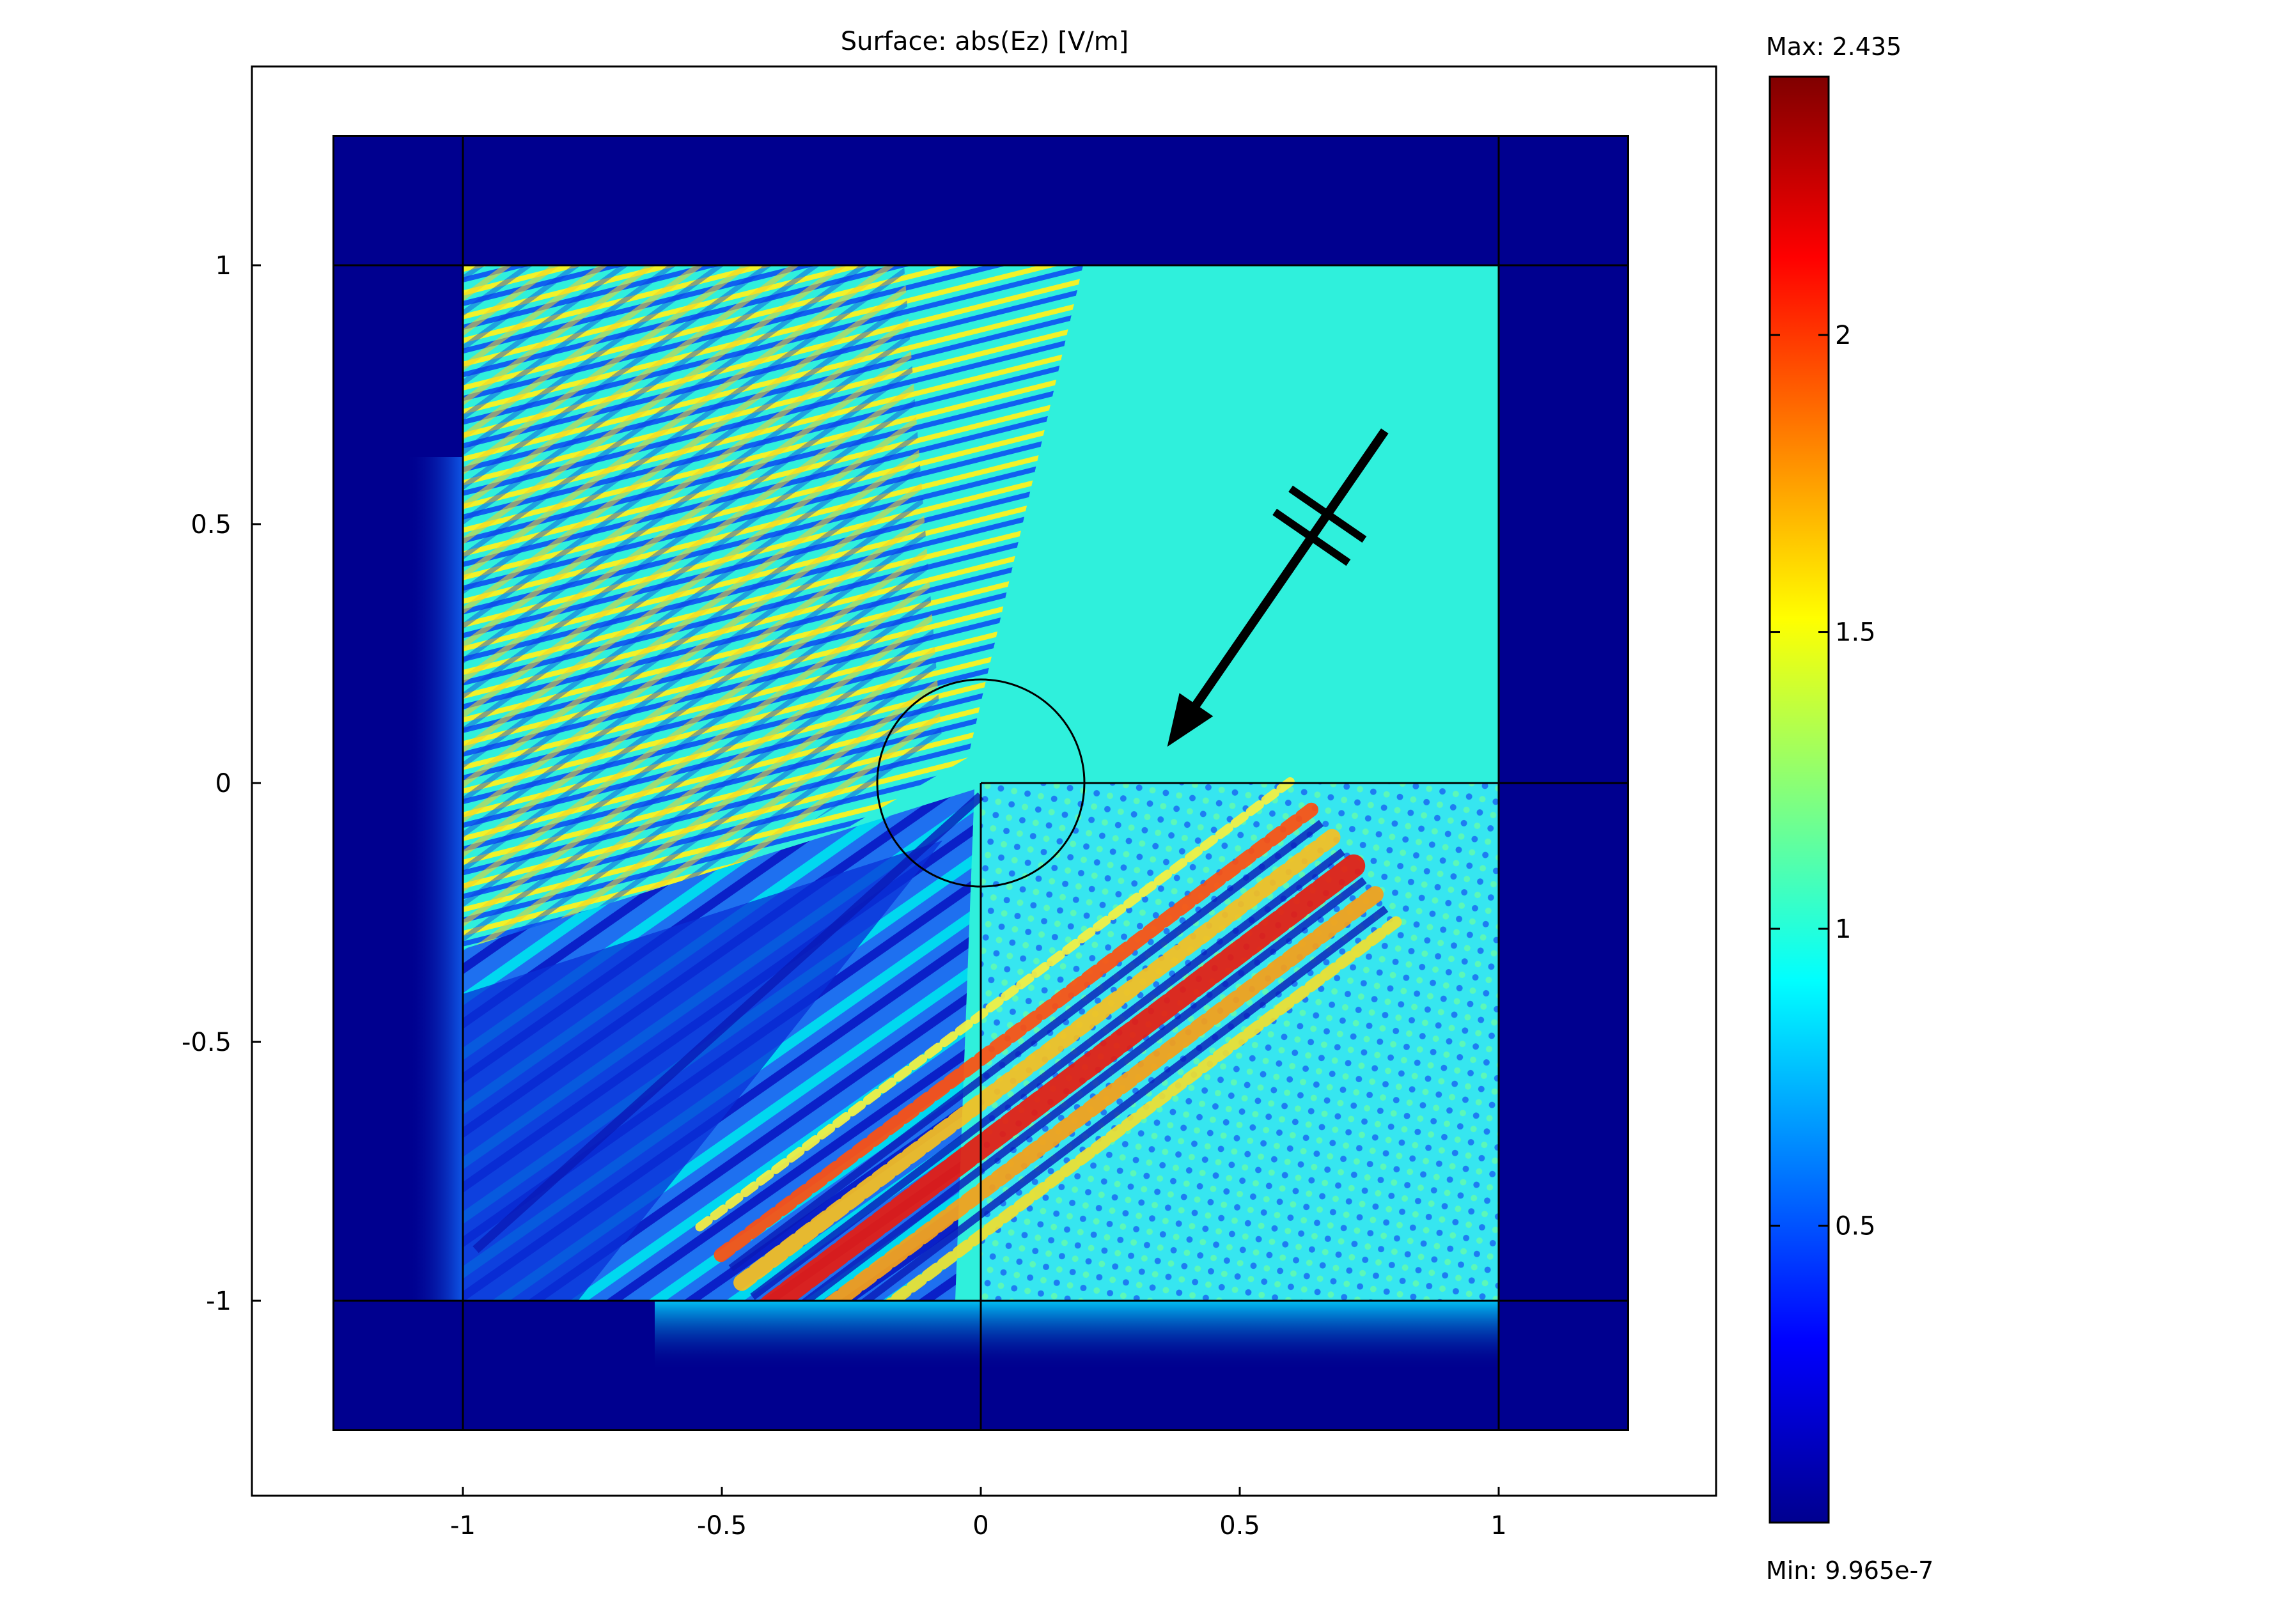  I want to click on reflection-fringes-secondary, so click(702, 645).